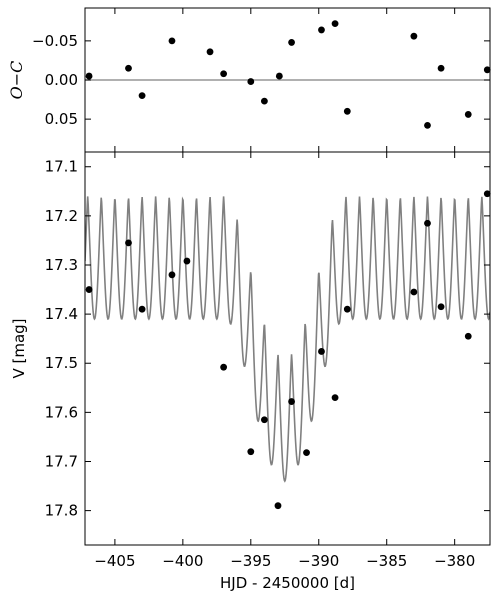 The height and width of the screenshot is (600, 500). I want to click on x-tick-label: −385, so click(386, 561).